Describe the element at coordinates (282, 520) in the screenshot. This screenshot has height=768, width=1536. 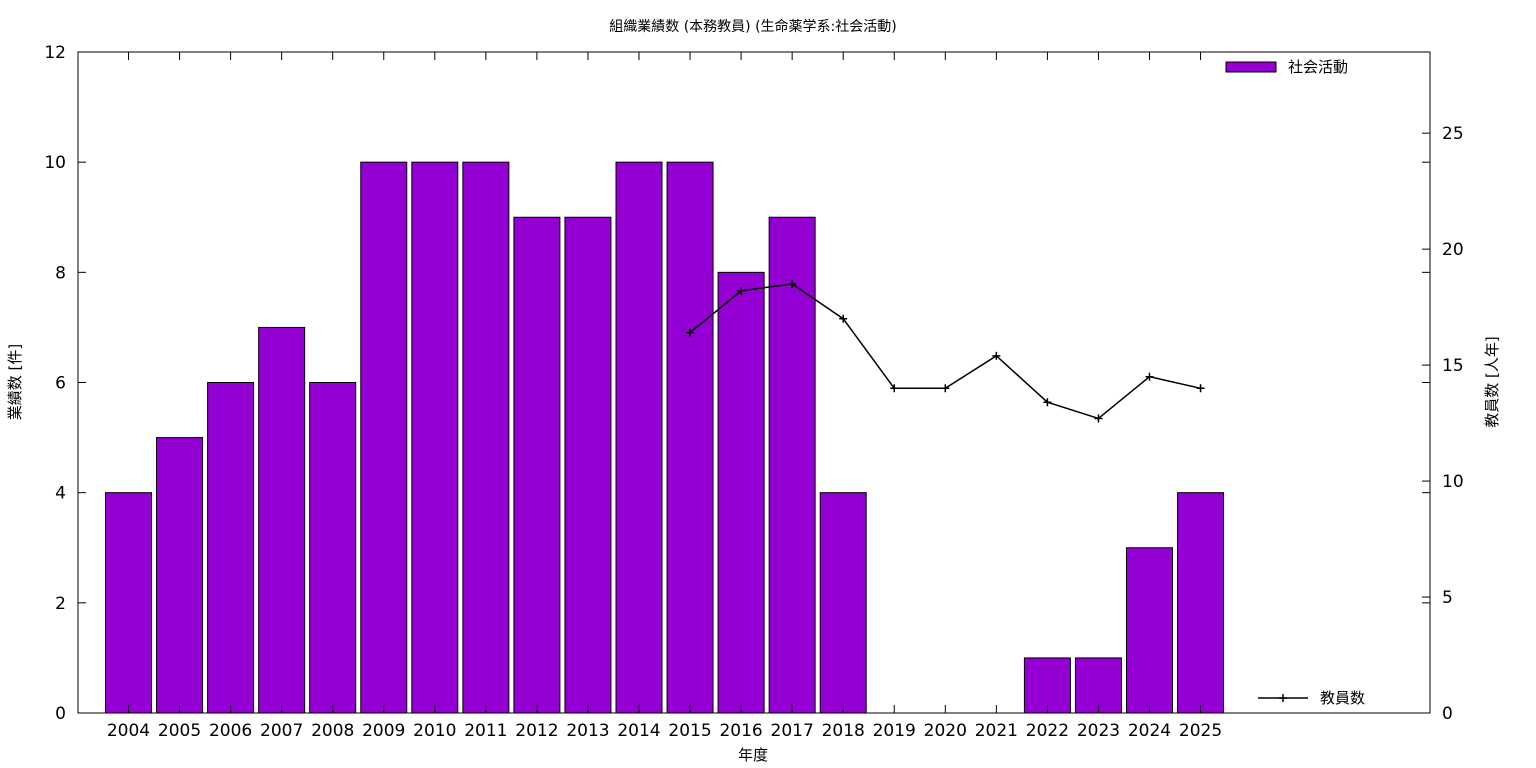
I see `bar-2007` at that location.